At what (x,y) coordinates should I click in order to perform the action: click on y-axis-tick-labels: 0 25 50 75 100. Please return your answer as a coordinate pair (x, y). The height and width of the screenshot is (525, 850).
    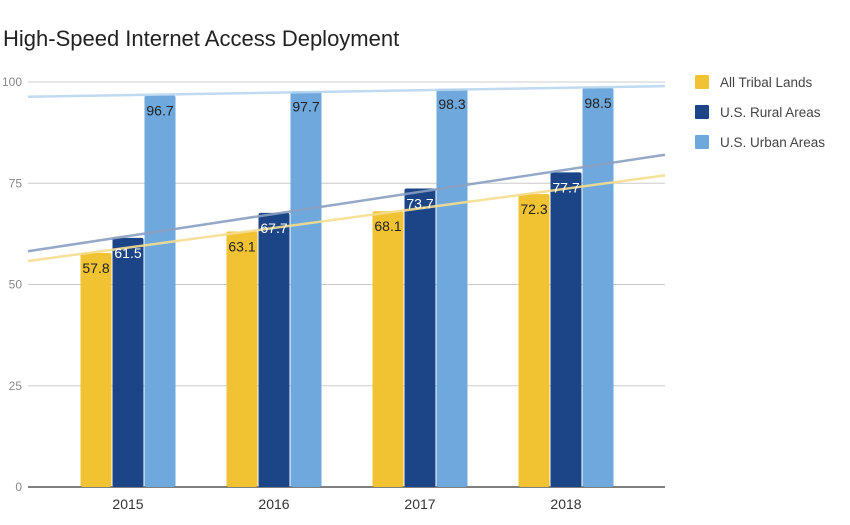
    Looking at the image, I should click on (12, 284).